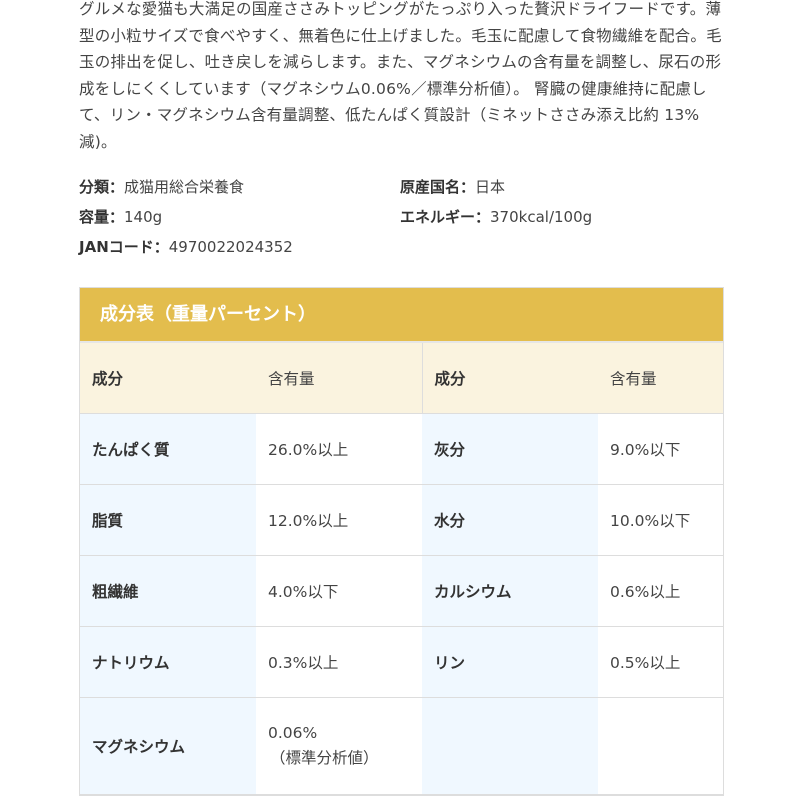  I want to click on nutrient-name: 灰分, so click(510, 449).